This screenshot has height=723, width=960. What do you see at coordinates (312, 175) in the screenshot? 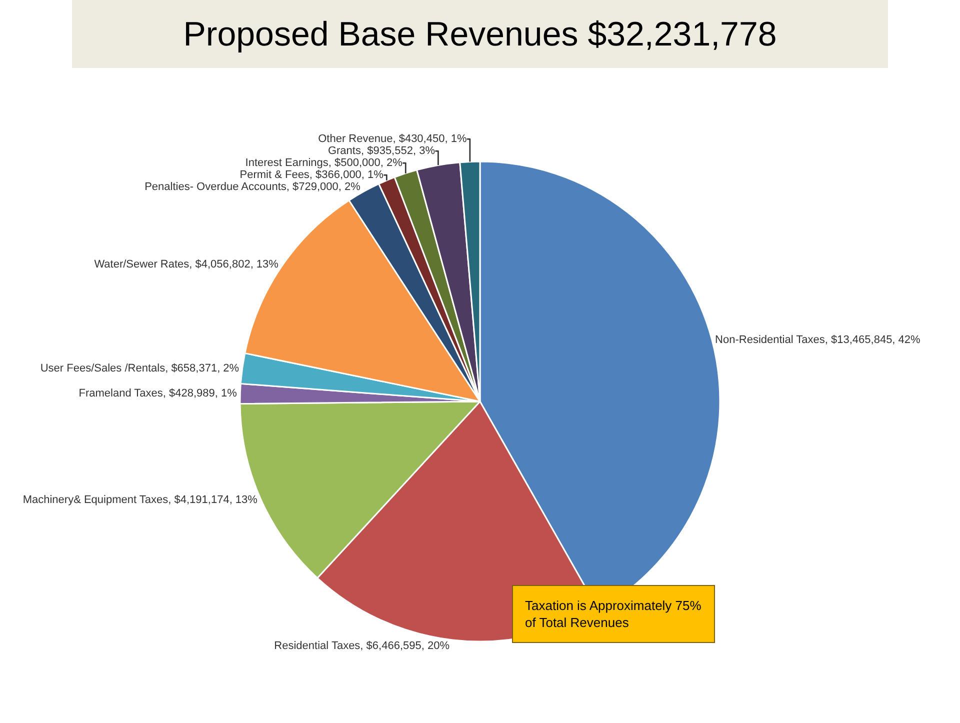
I see `slice-label: Permit & Fees, $366,000, 1%` at bounding box center [312, 175].